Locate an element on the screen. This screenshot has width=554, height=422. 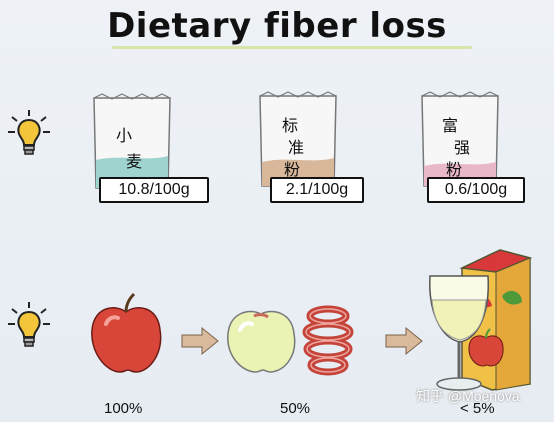
peeled-apple-icon is located at coordinates (261, 341).